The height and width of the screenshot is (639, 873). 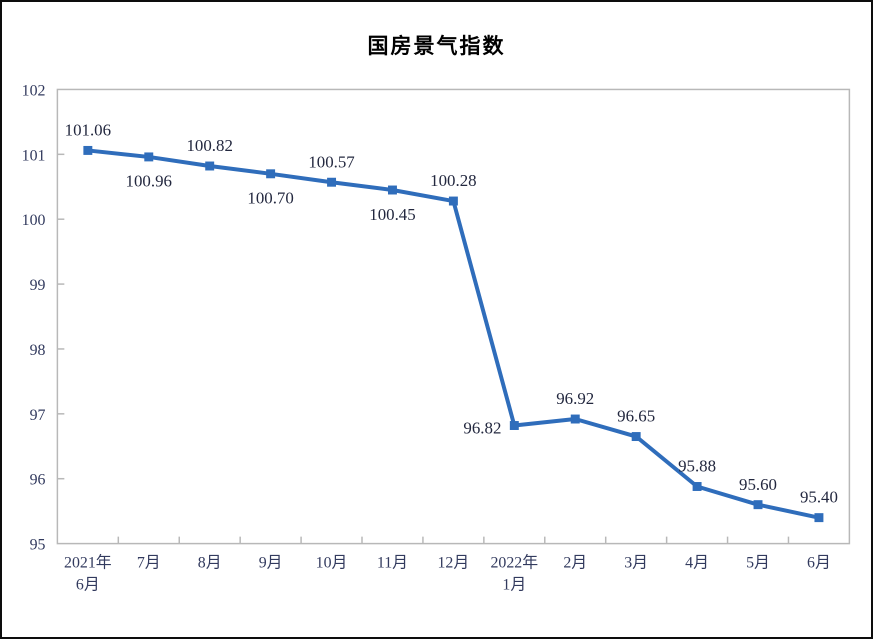 What do you see at coordinates (697, 466) in the screenshot?
I see `data-point-label: 95.88` at bounding box center [697, 466].